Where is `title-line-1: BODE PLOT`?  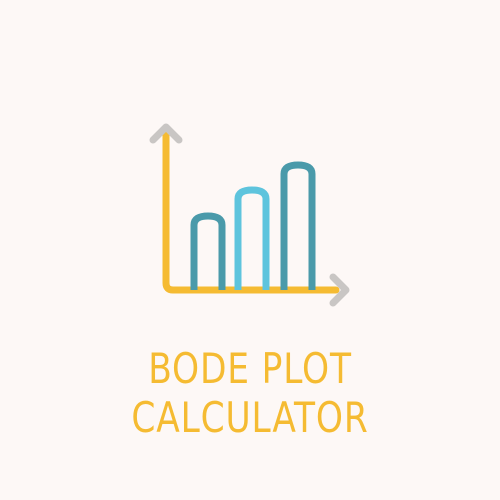
title-line-1: BODE PLOT is located at coordinates (250, 368).